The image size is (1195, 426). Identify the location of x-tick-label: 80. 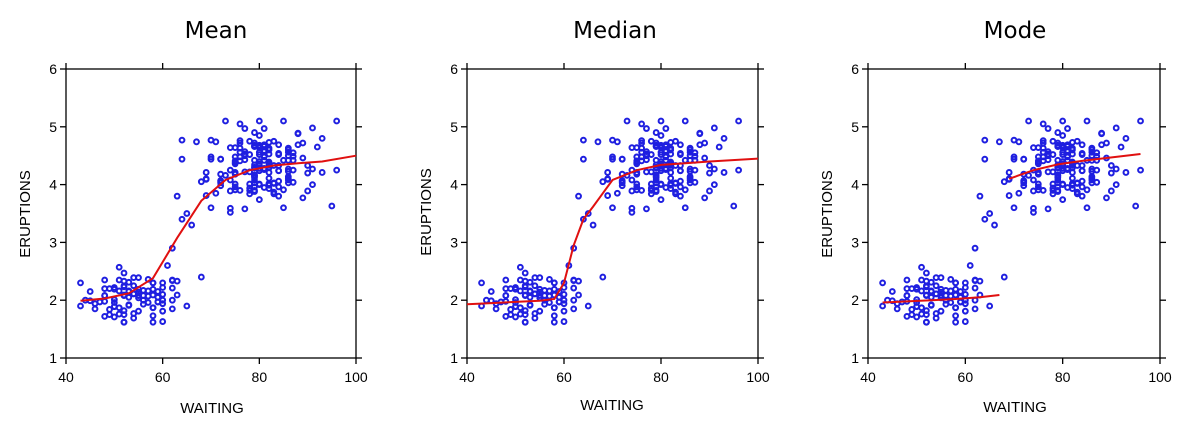
(661, 377).